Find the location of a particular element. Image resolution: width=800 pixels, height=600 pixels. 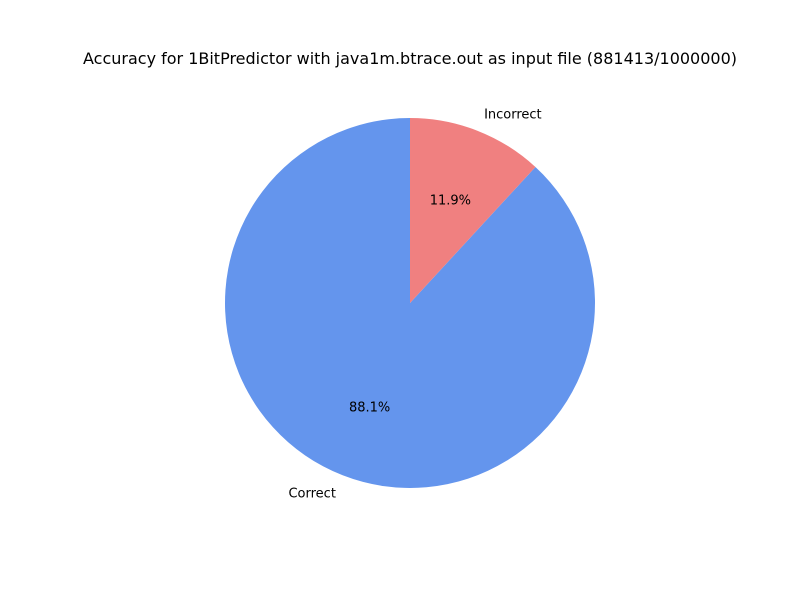

pie-slice-incorrect is located at coordinates (473, 210).